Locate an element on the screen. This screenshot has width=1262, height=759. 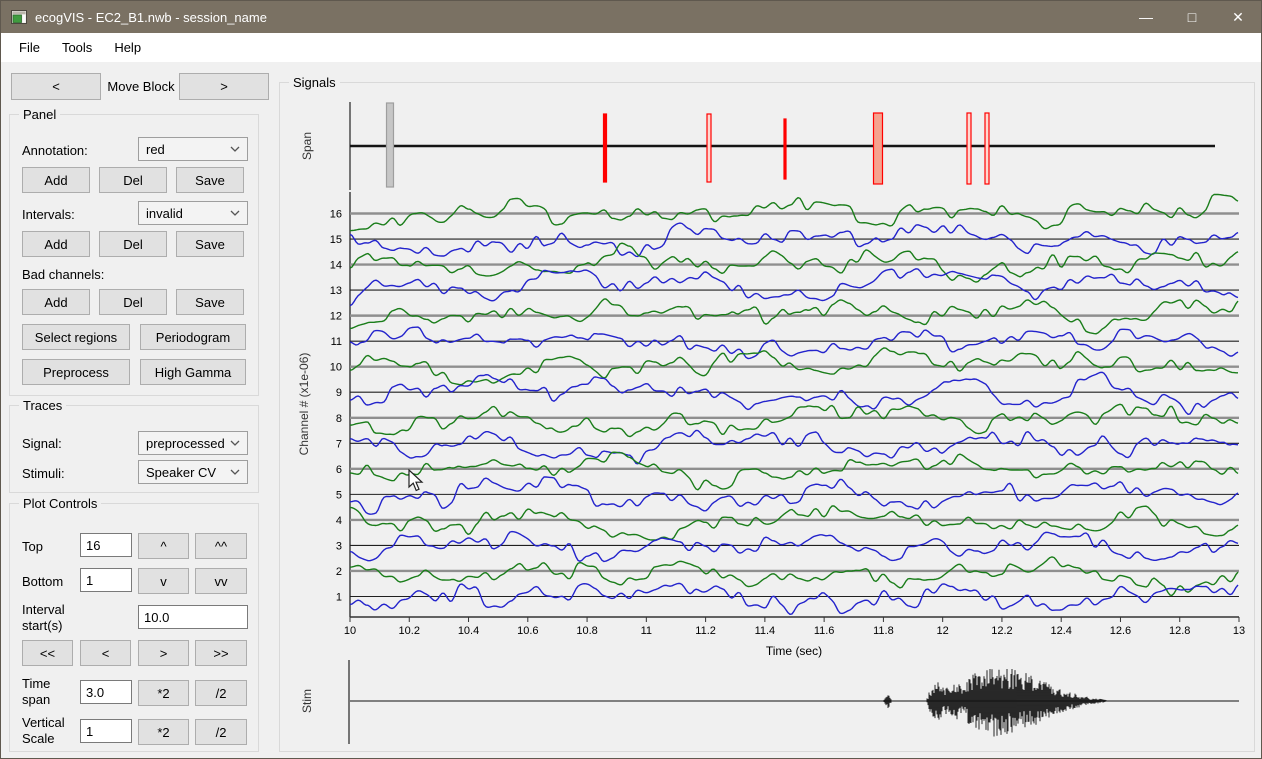
bad-channels-label: Bad channels: is located at coordinates (63, 274).